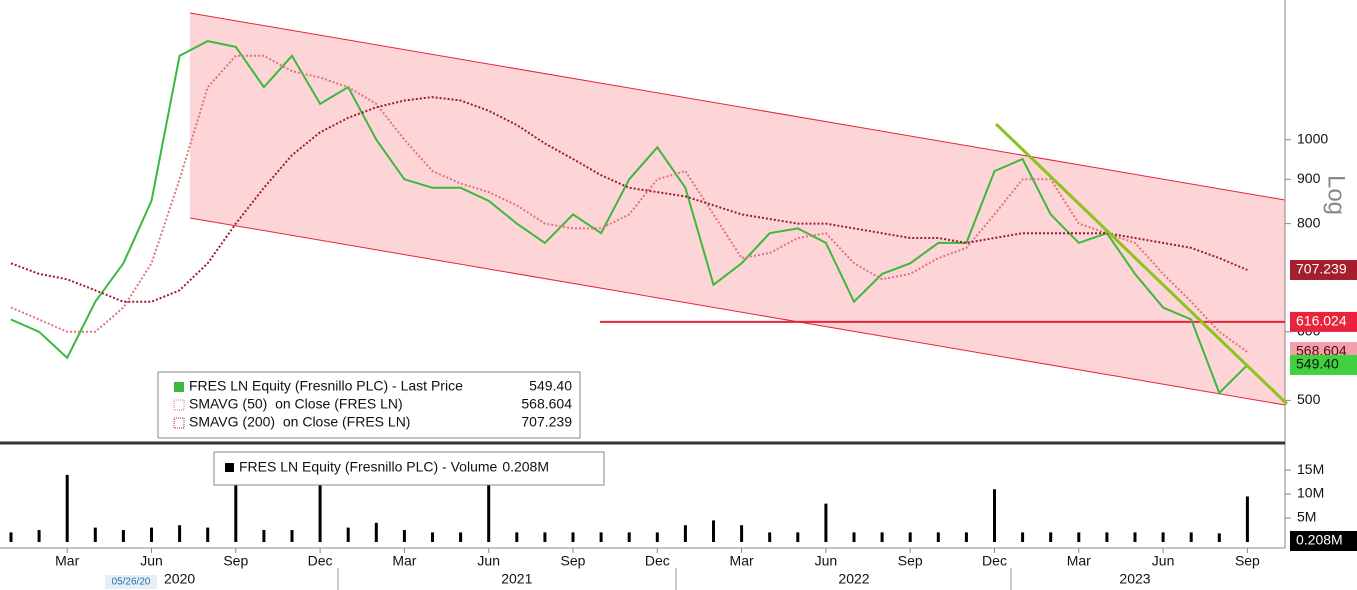 The width and height of the screenshot is (1357, 590). I want to click on year-label: 2020, so click(179, 579).